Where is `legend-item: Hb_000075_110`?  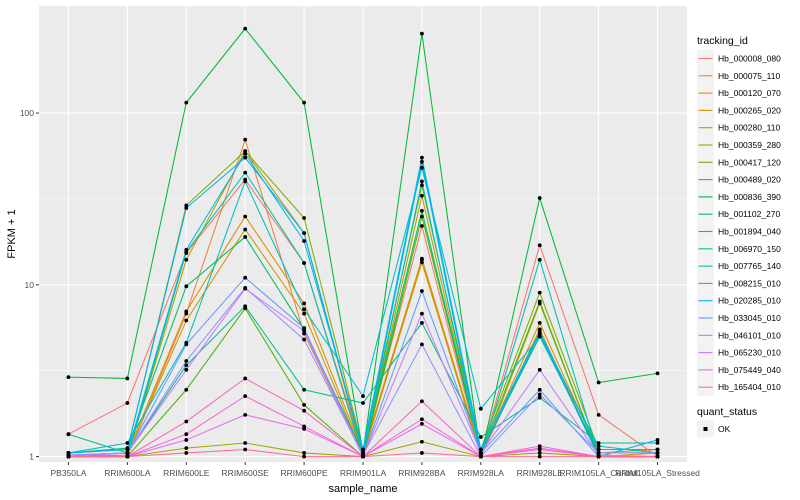
legend-item: Hb_000075_110 is located at coordinates (739, 76).